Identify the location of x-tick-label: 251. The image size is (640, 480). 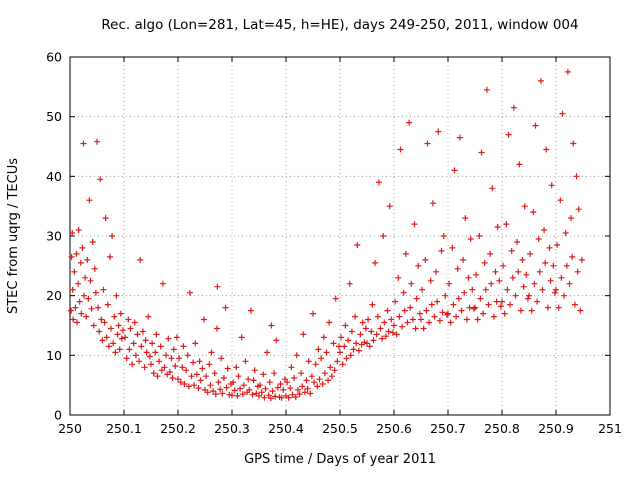
(610, 428).